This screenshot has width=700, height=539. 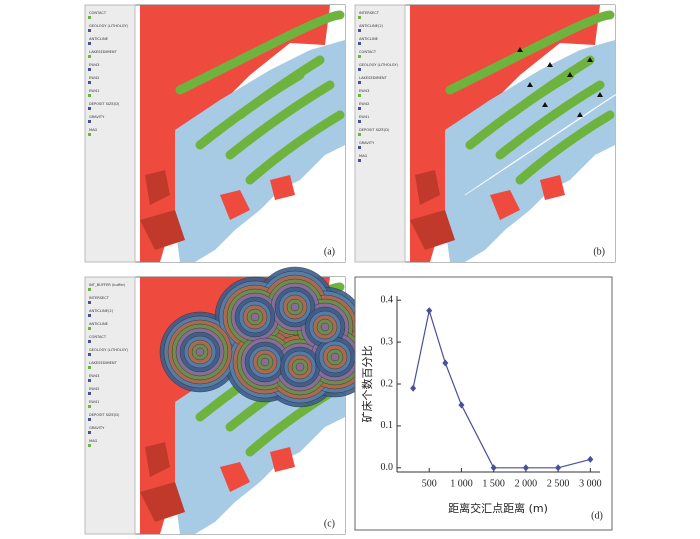 What do you see at coordinates (526, 483) in the screenshot?
I see `x-tick-label: 2 000` at bounding box center [526, 483].